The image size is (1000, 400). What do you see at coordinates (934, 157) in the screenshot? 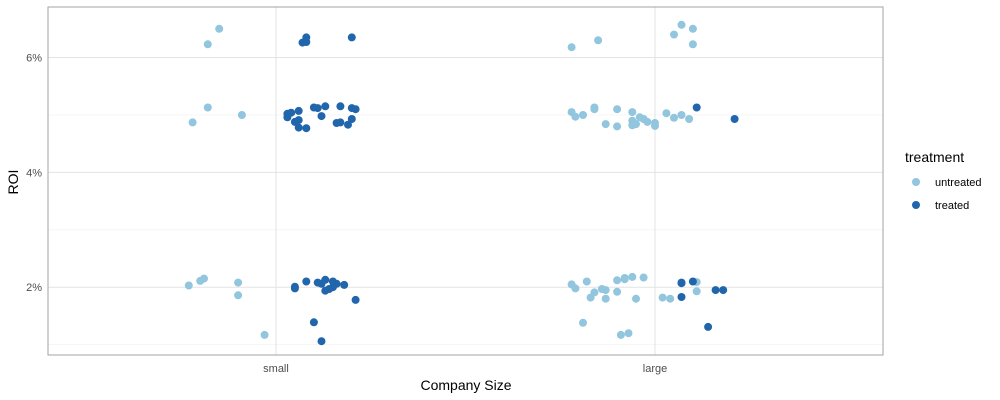
I see `legend-title: treatment` at bounding box center [934, 157].